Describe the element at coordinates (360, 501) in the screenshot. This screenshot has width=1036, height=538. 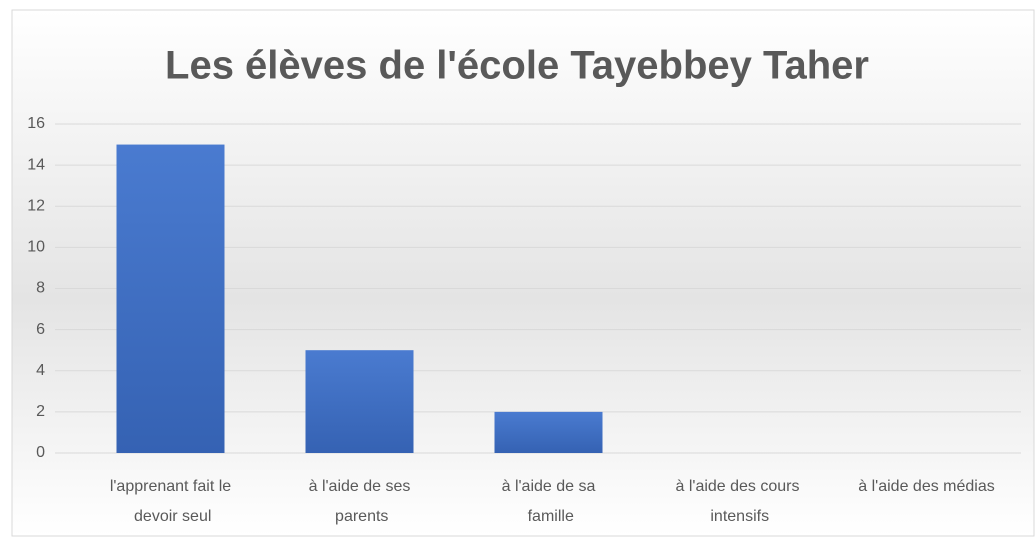
I see `x-tick-label: à l'aide de ses parents` at that location.